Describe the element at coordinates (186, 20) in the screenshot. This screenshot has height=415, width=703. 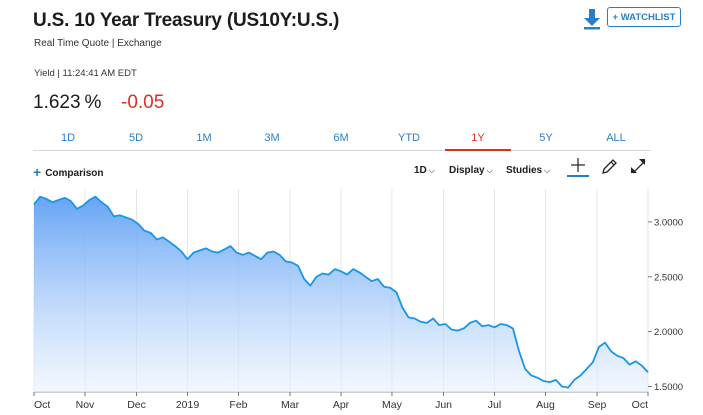
I see `page-title: U.S. 10 Year Treasury (US10Y:U.S.)` at that location.